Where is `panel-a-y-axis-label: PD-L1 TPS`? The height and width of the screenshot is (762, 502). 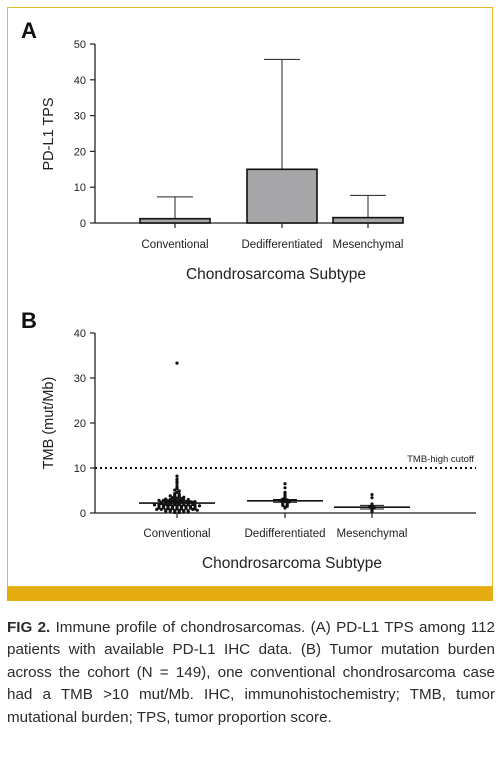 panel-a-y-axis-label: PD-L1 TPS is located at coordinates (49, 133).